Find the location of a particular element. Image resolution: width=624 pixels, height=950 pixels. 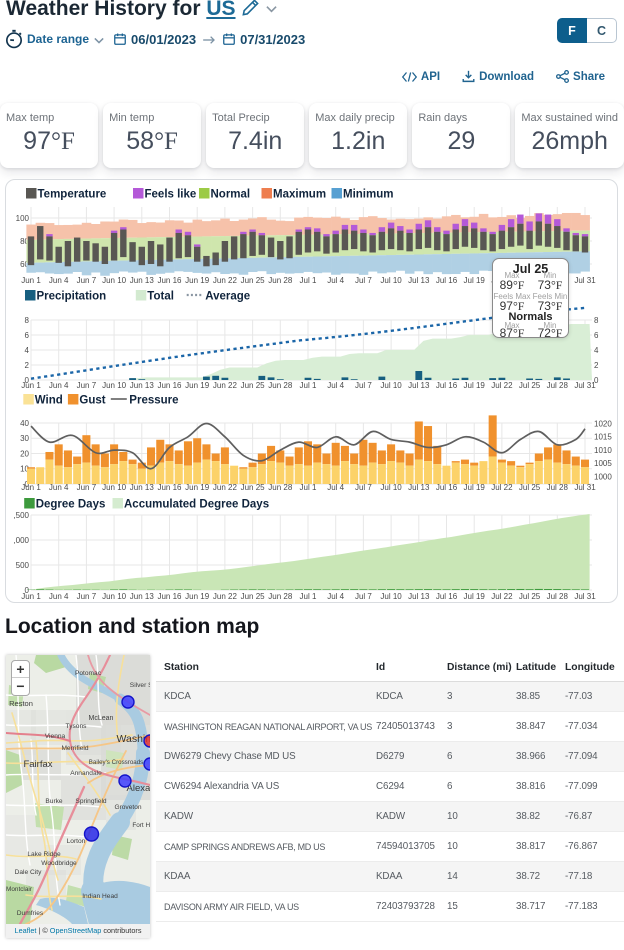

svg-text: Reston is located at coordinates (21, 703).